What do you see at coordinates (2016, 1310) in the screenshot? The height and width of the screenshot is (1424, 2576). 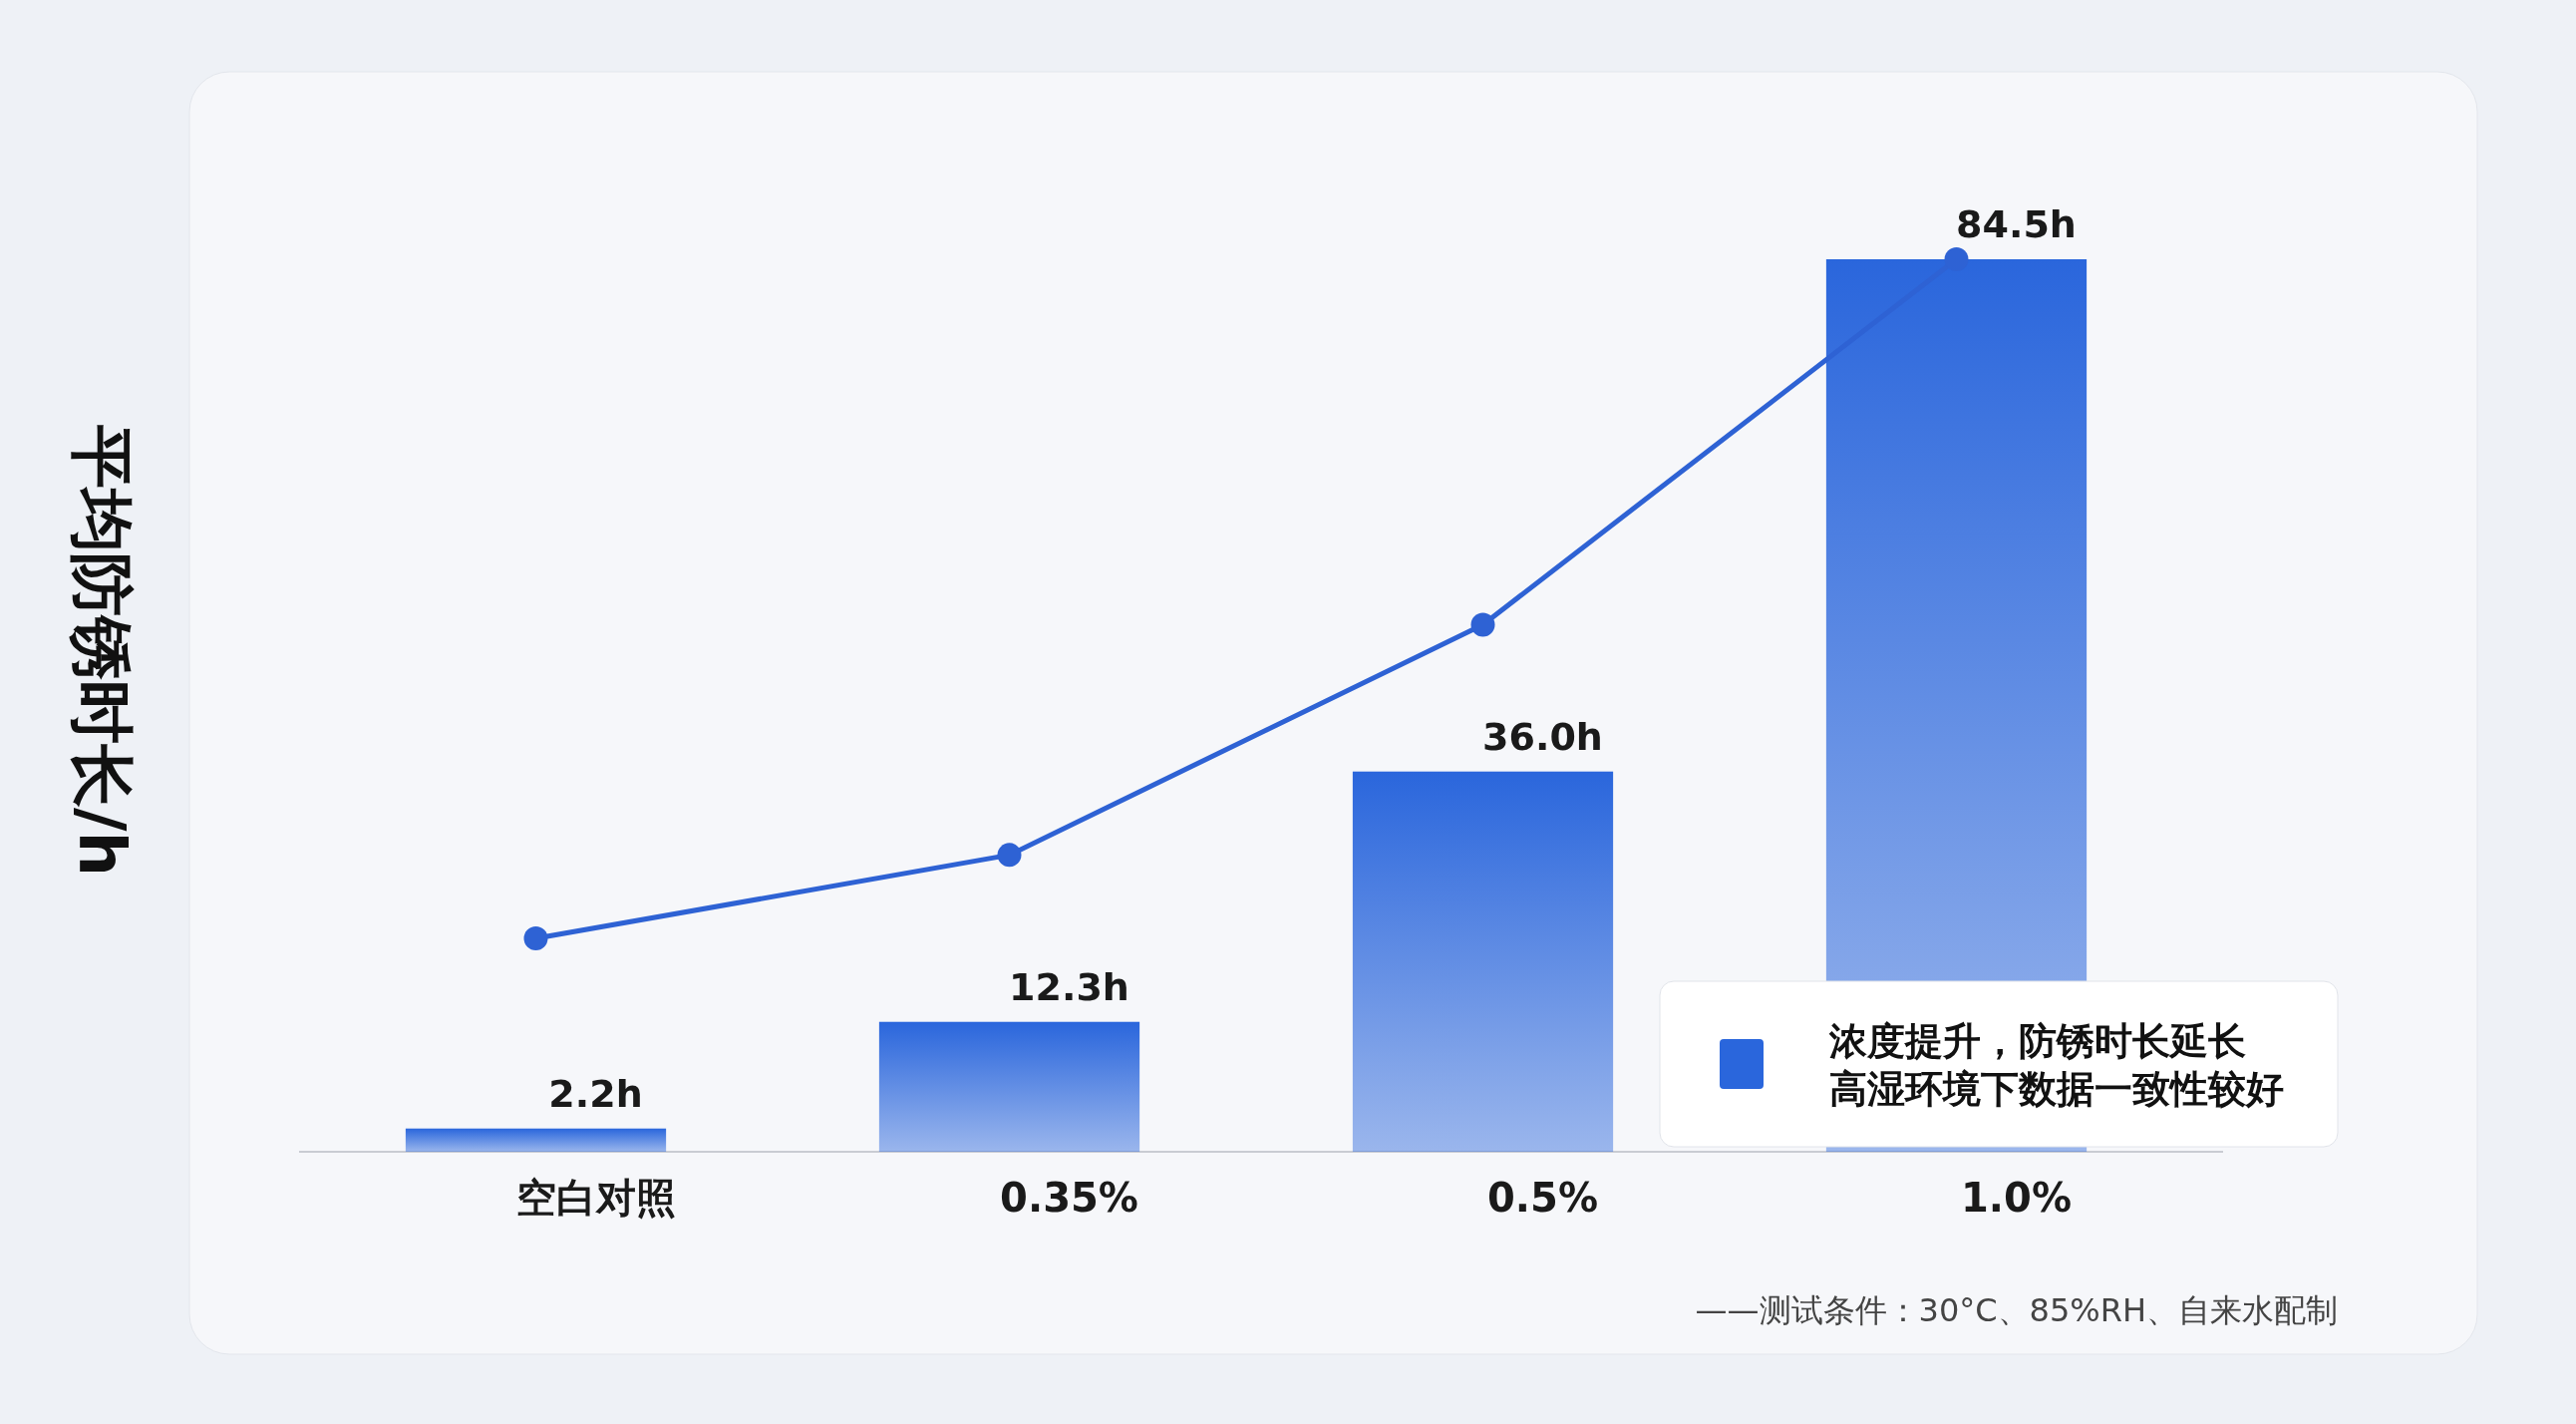 I see `text: ——测试条件：30°C、85%RH、自来水配制` at bounding box center [2016, 1310].